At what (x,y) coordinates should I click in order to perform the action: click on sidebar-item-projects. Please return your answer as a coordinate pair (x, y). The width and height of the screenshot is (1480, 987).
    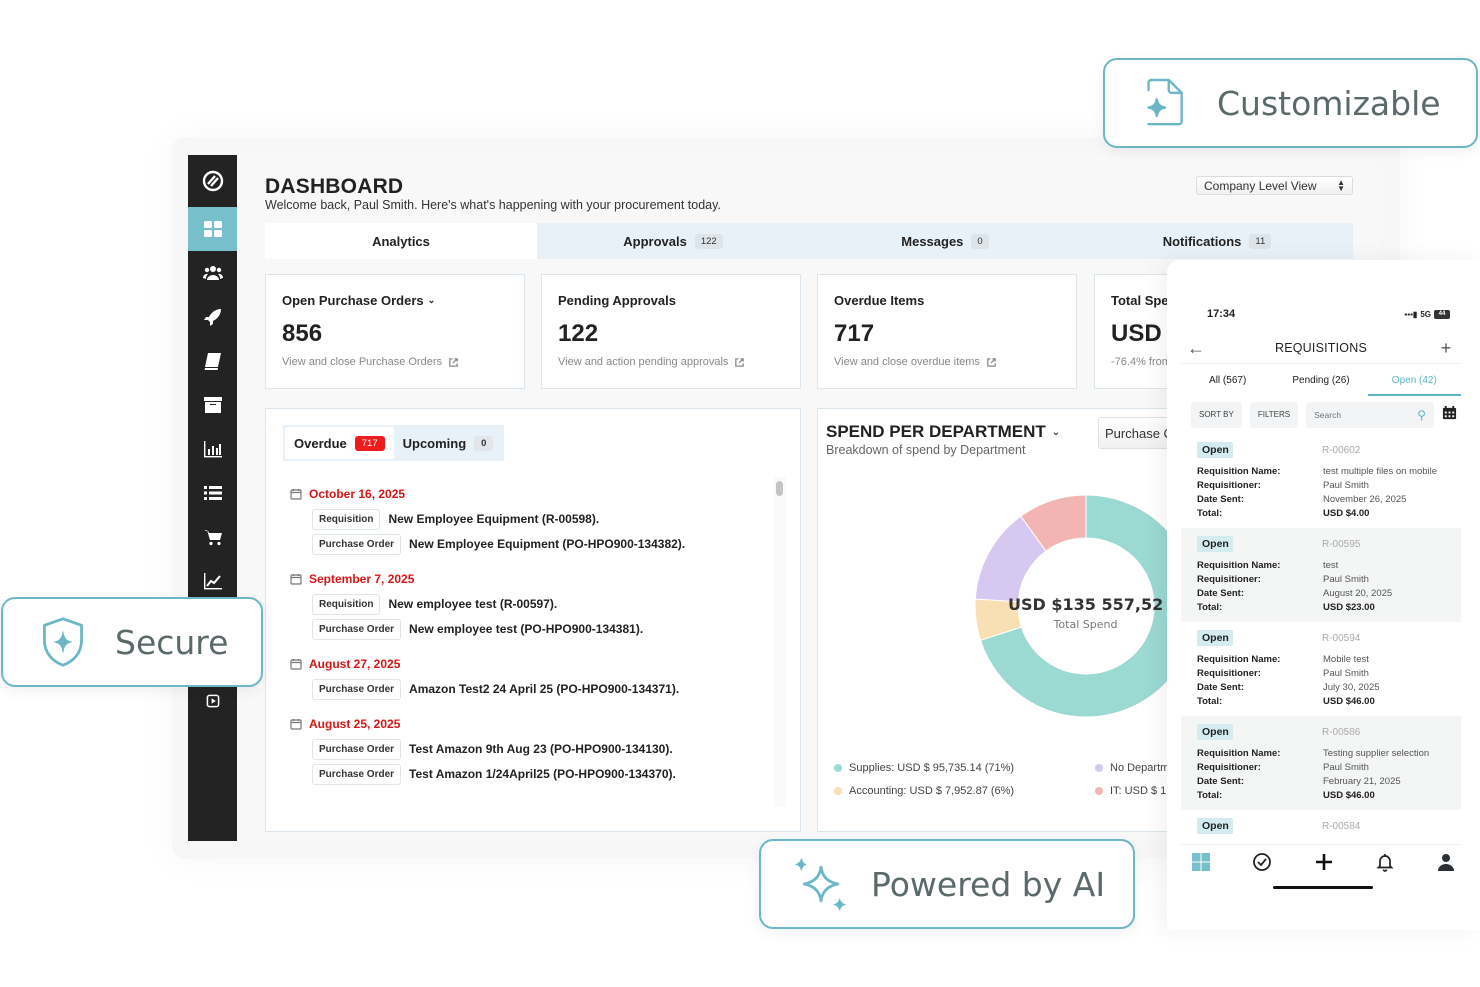
    Looking at the image, I should click on (212, 317).